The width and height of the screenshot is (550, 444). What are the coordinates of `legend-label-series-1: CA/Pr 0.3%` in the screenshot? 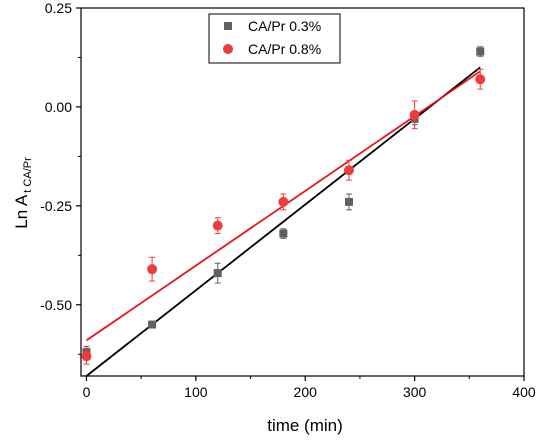 It's located at (284, 26).